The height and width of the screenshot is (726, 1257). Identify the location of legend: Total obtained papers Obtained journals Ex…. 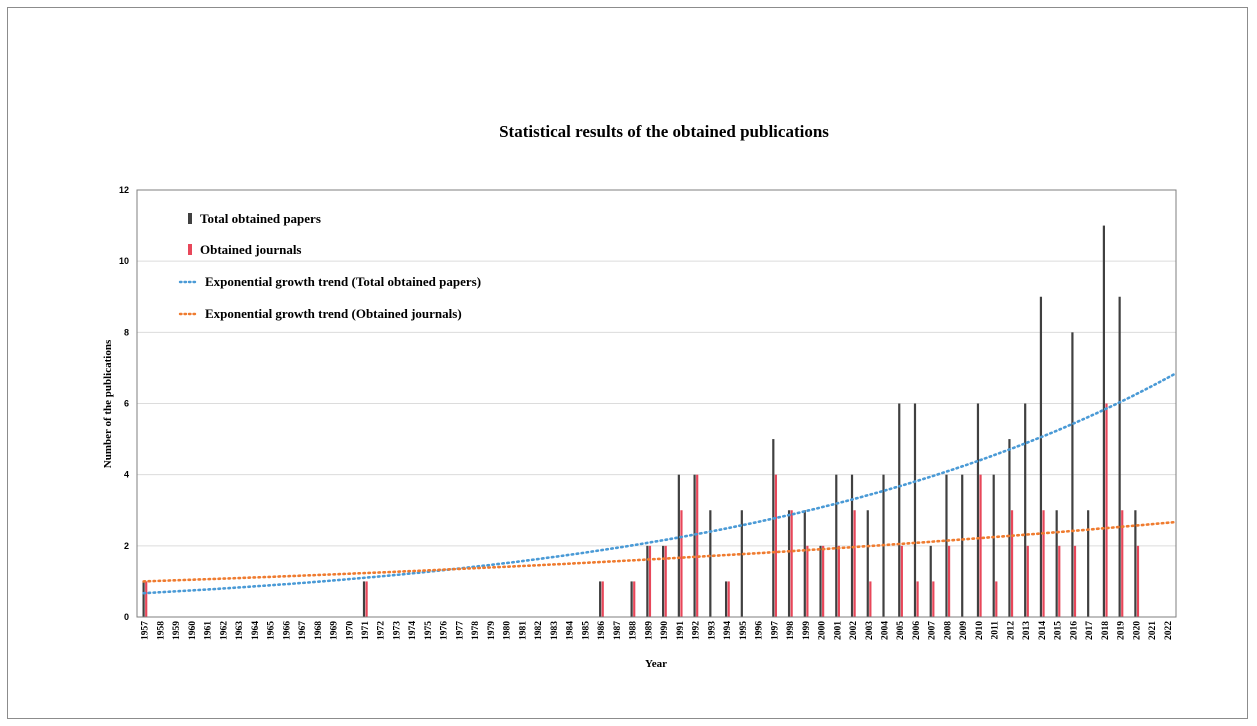
(329, 266).